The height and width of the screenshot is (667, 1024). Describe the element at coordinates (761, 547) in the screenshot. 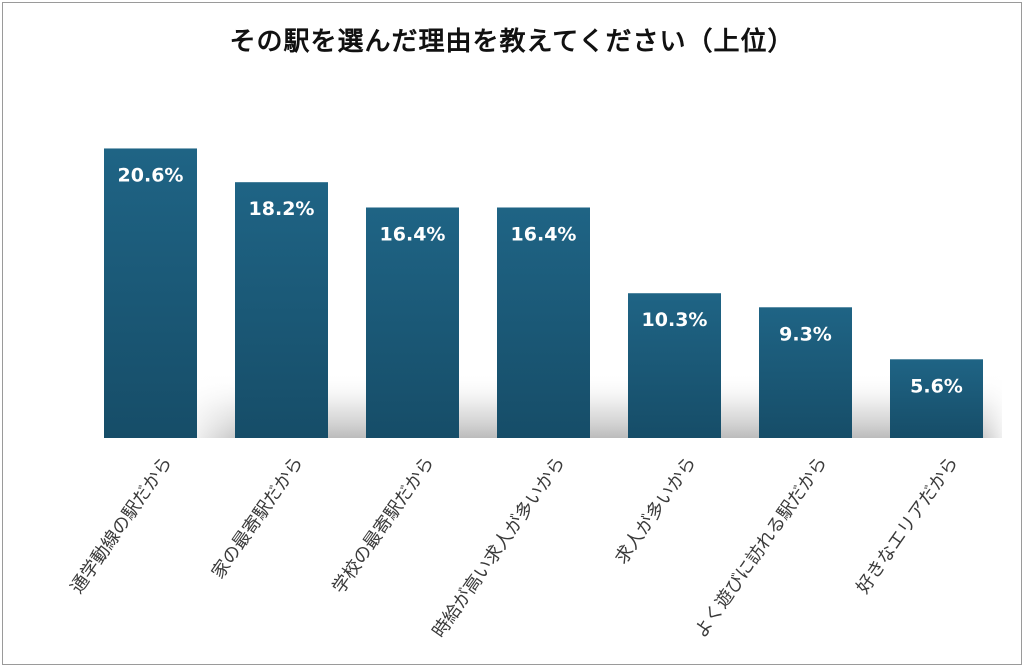

I see `category-label: よく遊びに訪れる駅だから` at that location.